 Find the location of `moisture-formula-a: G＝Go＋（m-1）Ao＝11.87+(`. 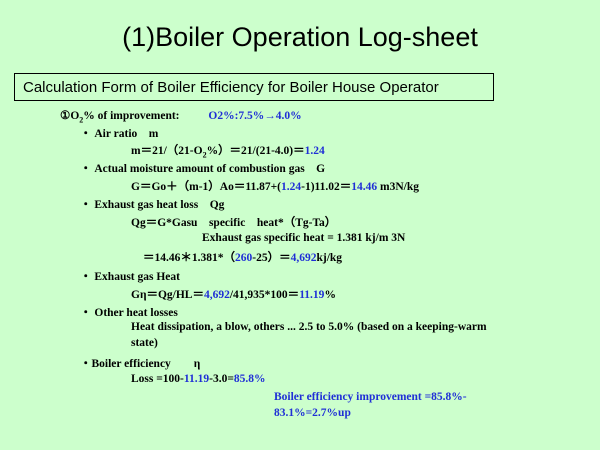

moisture-formula-a: G＝Go＋（m-1）Ao＝11.87+( is located at coordinates (206, 187).